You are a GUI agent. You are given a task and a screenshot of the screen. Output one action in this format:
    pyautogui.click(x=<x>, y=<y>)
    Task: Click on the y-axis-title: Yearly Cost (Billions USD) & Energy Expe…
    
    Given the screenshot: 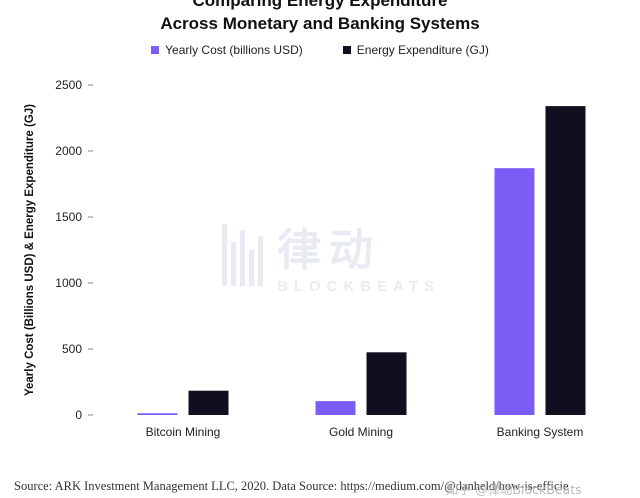 What is the action you would take?
    pyautogui.click(x=30, y=250)
    